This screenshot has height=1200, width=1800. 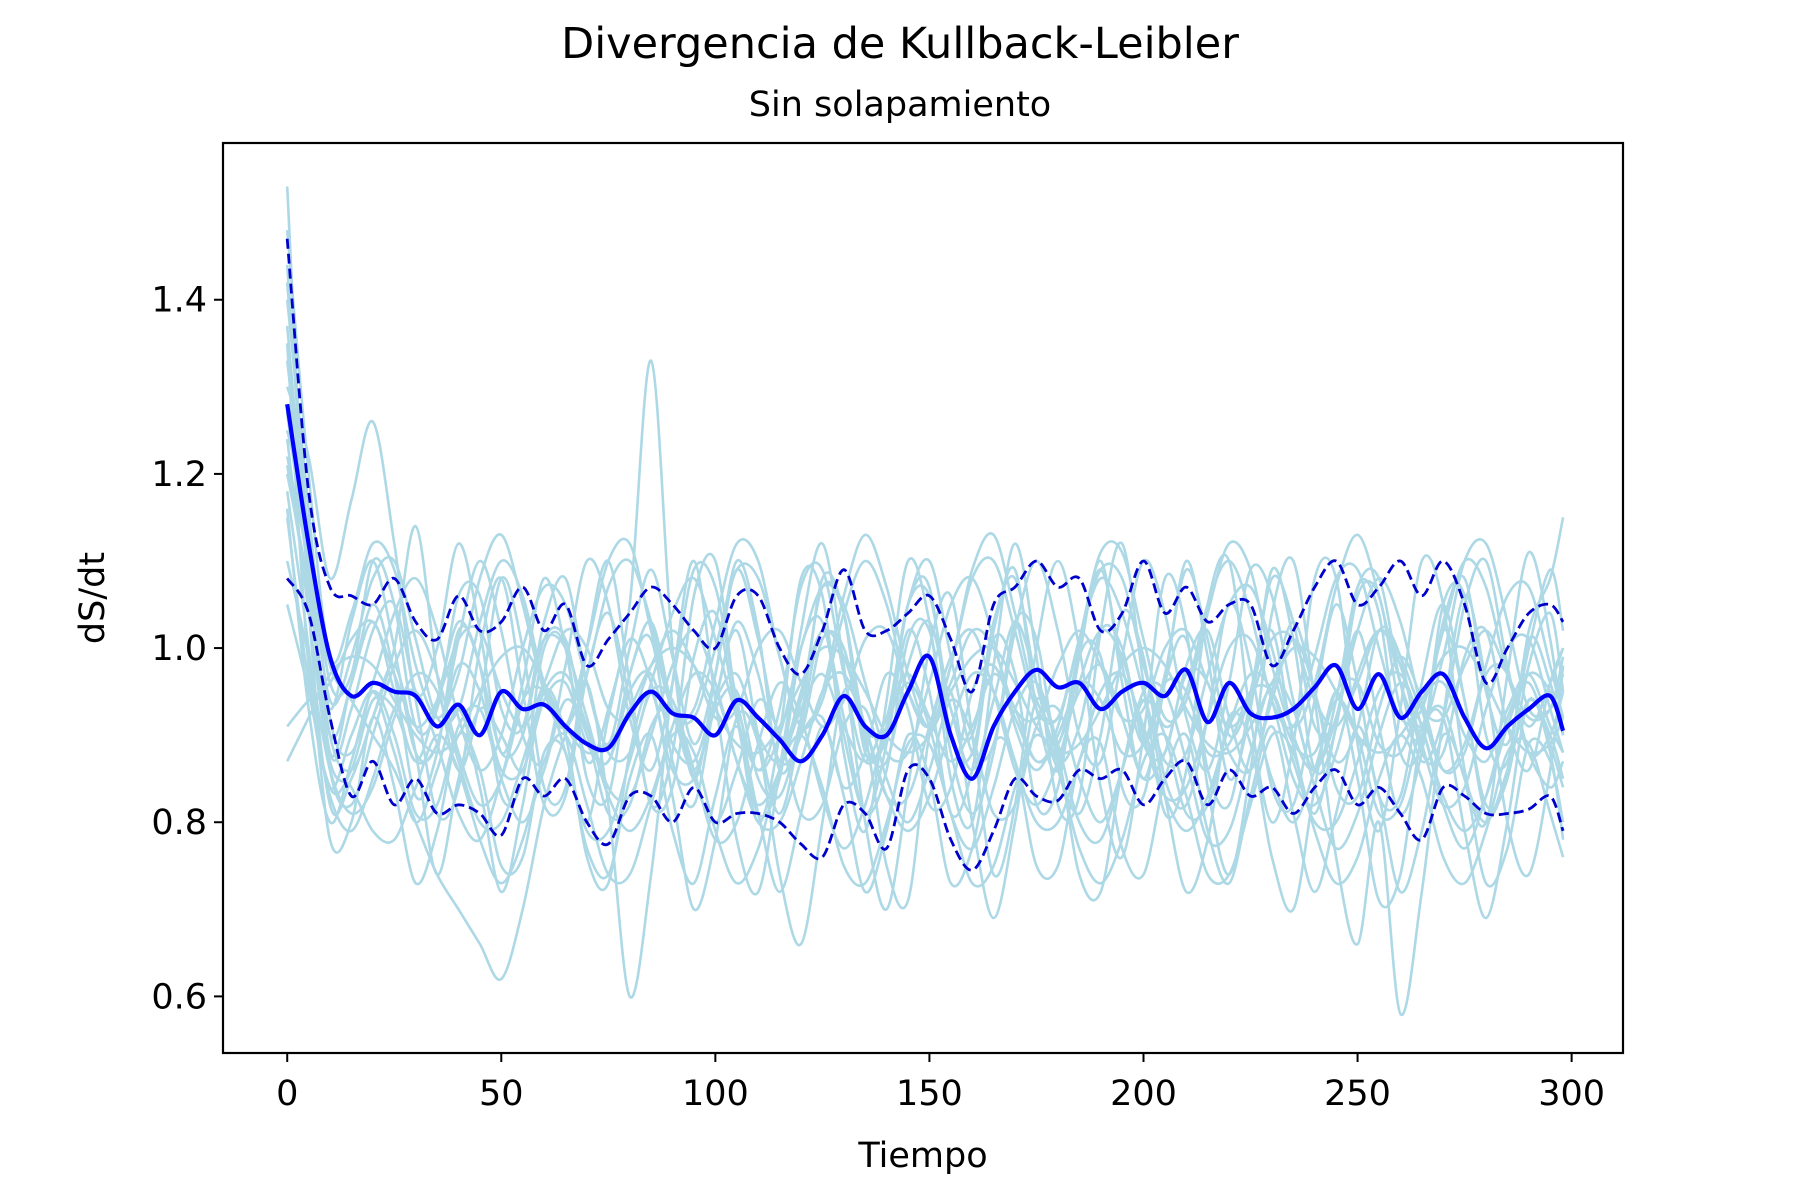 What do you see at coordinates (929, 1094) in the screenshot?
I see `x-tick-label: 150` at bounding box center [929, 1094].